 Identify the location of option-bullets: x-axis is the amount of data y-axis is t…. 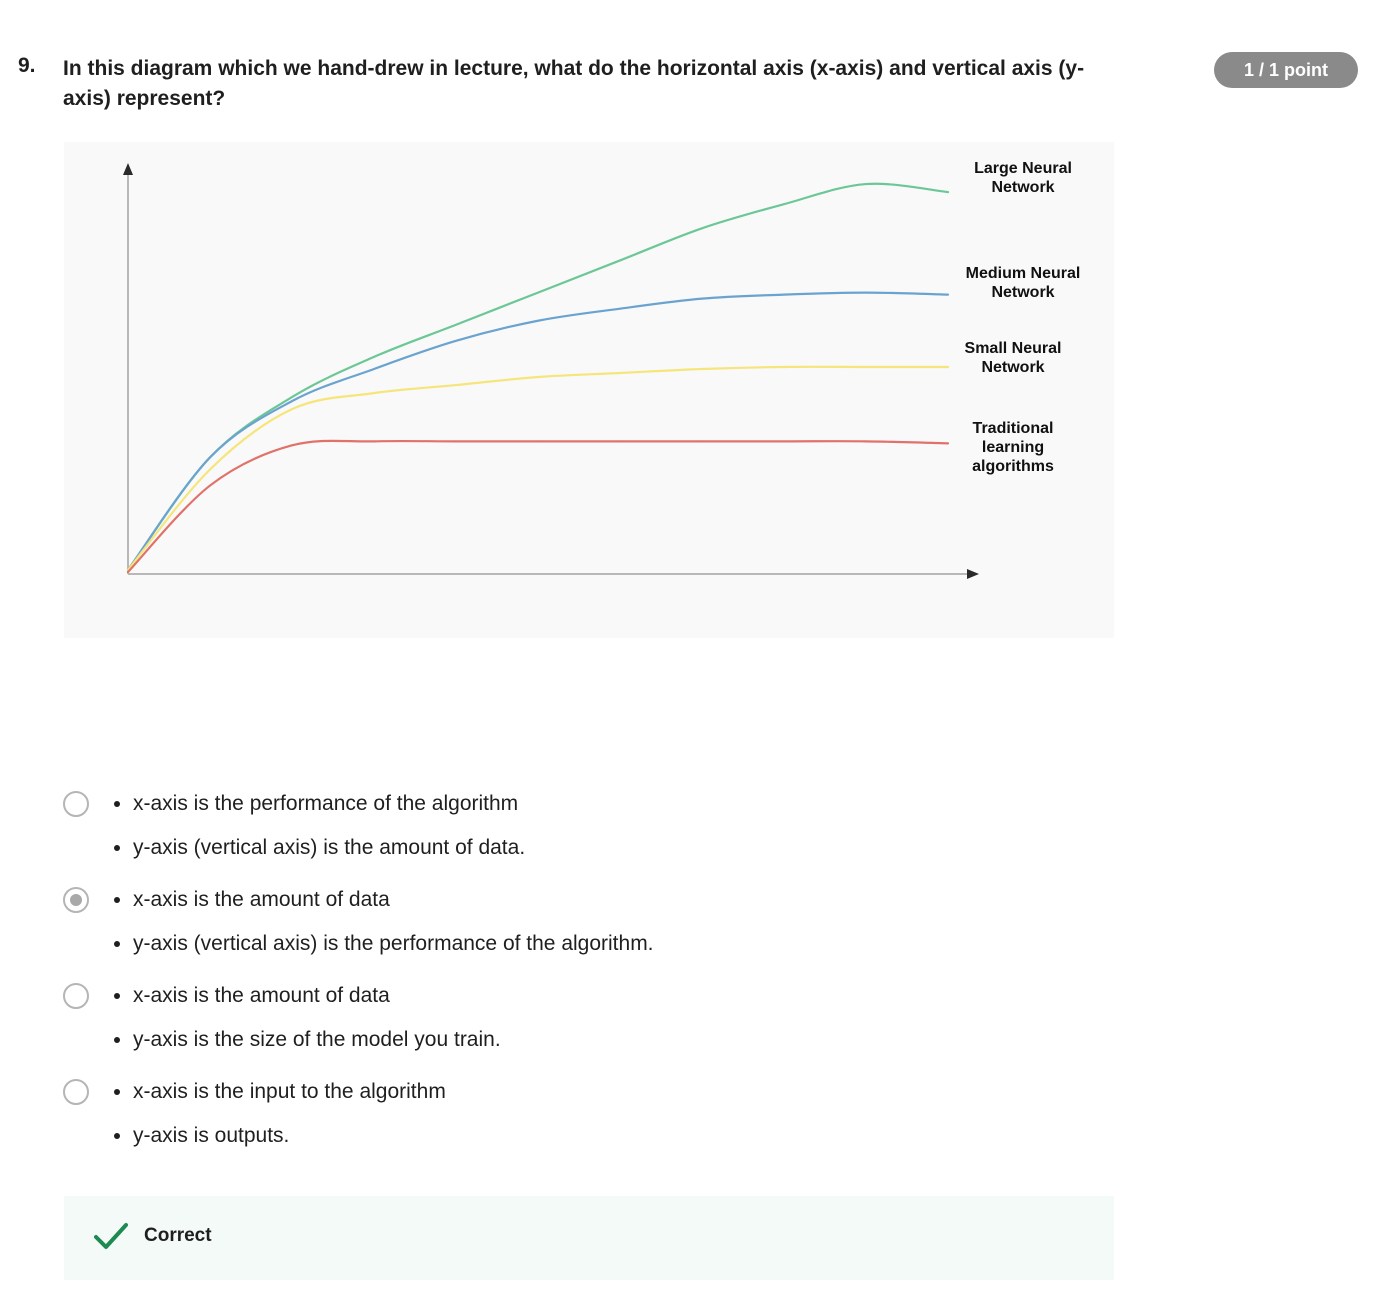
(301, 1018).